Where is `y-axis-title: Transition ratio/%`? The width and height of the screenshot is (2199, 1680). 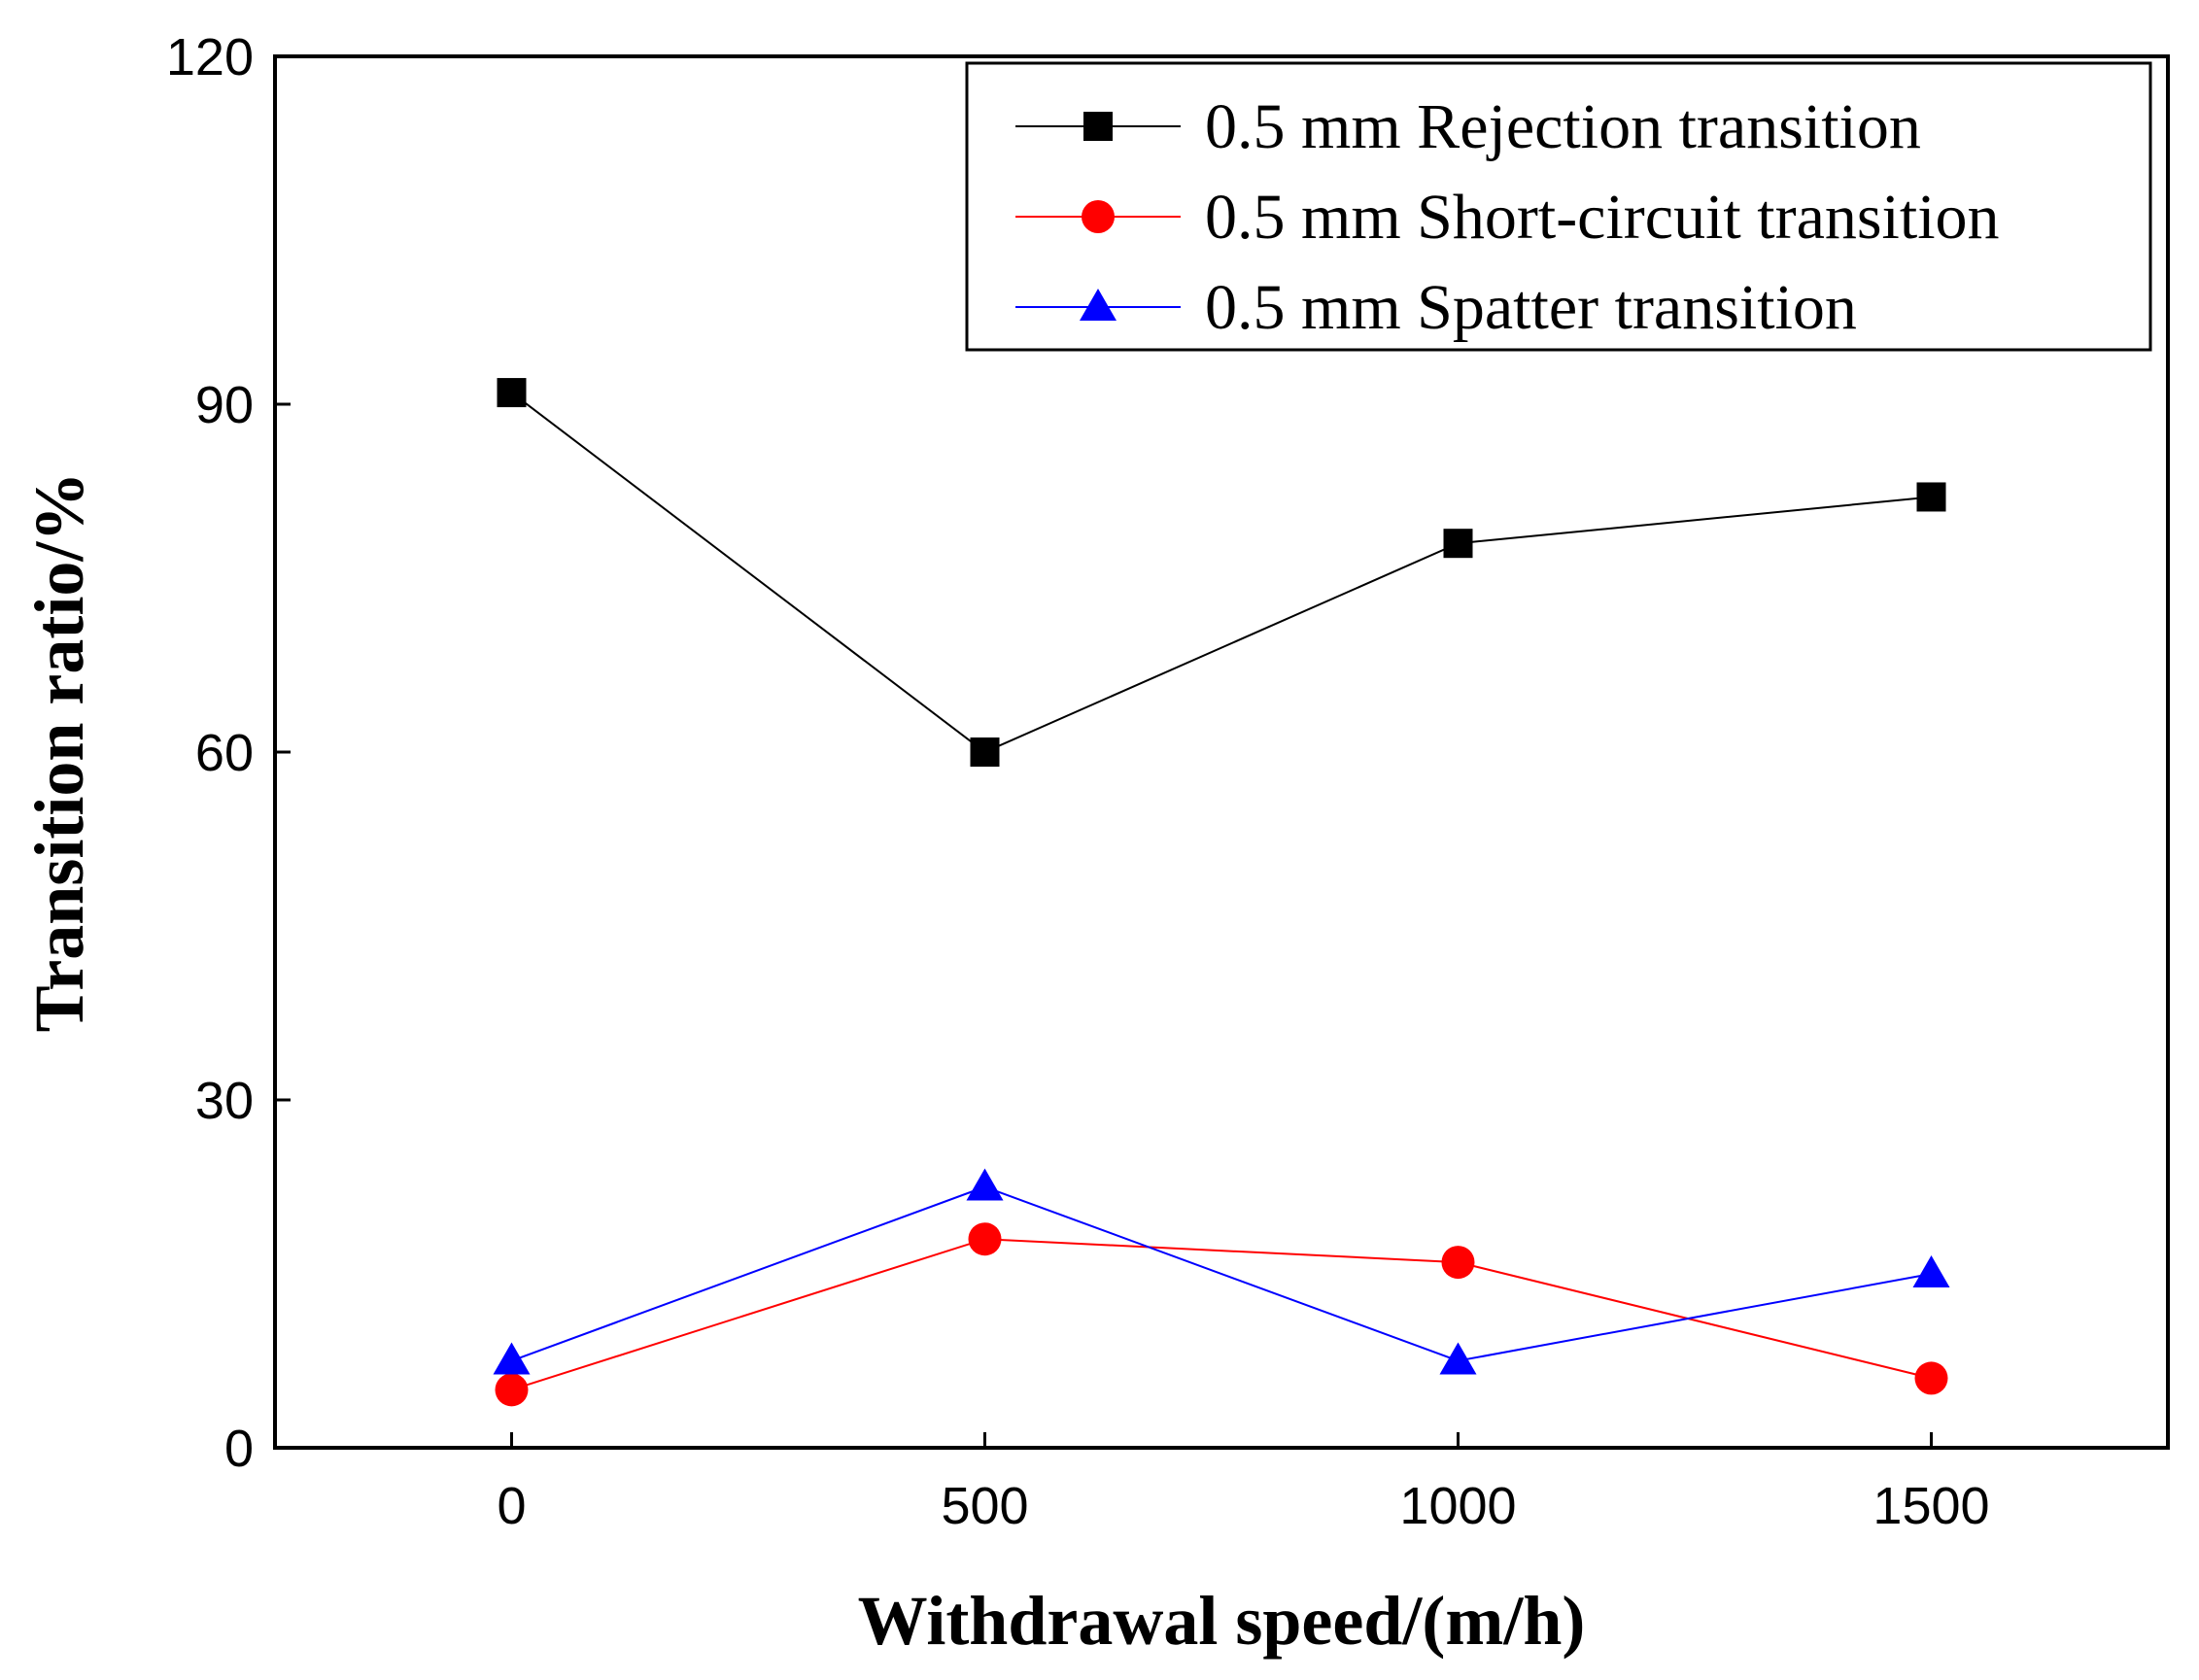 y-axis-title: Transition ratio/% is located at coordinates (59, 752).